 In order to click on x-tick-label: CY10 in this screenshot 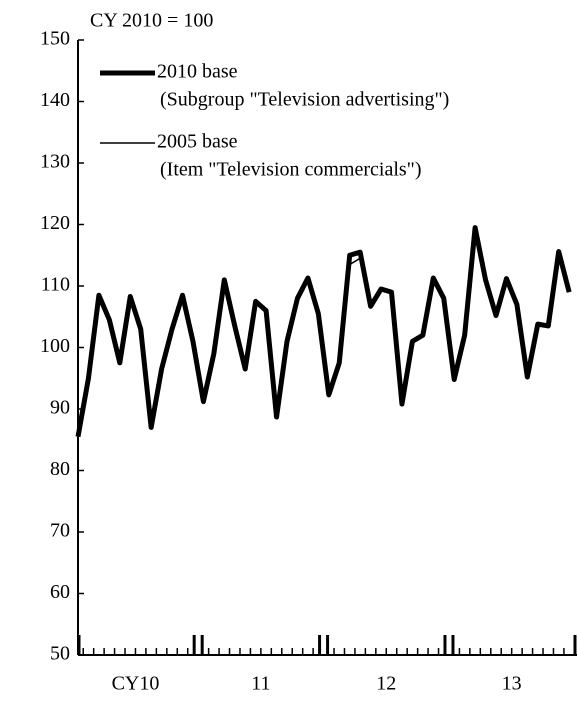, I will do `click(136, 684)`.